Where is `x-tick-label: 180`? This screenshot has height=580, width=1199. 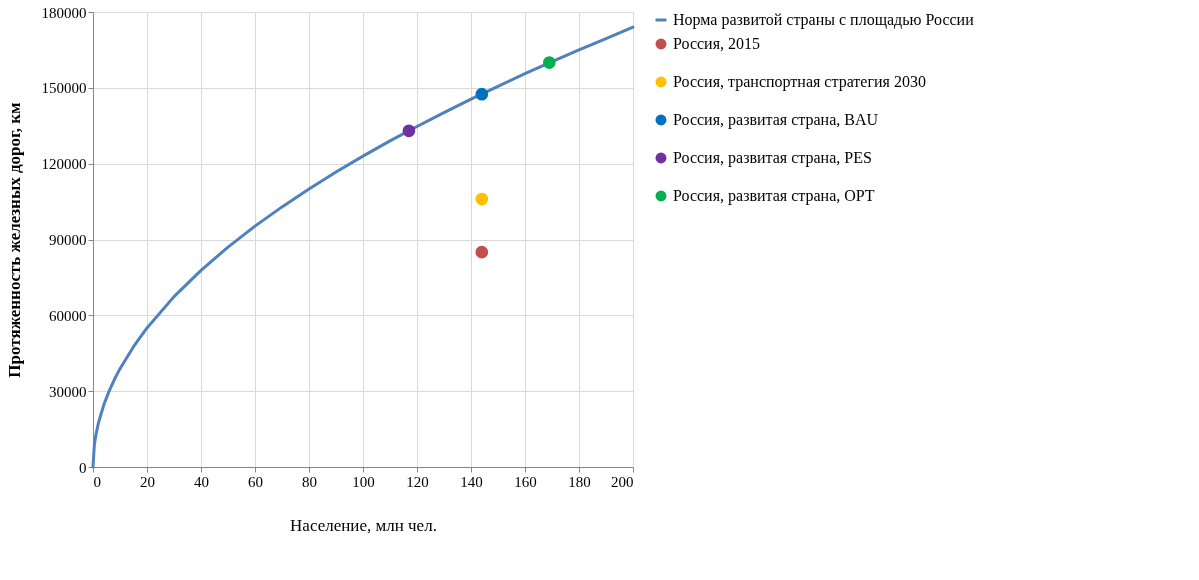
x-tick-label: 180 is located at coordinates (579, 481).